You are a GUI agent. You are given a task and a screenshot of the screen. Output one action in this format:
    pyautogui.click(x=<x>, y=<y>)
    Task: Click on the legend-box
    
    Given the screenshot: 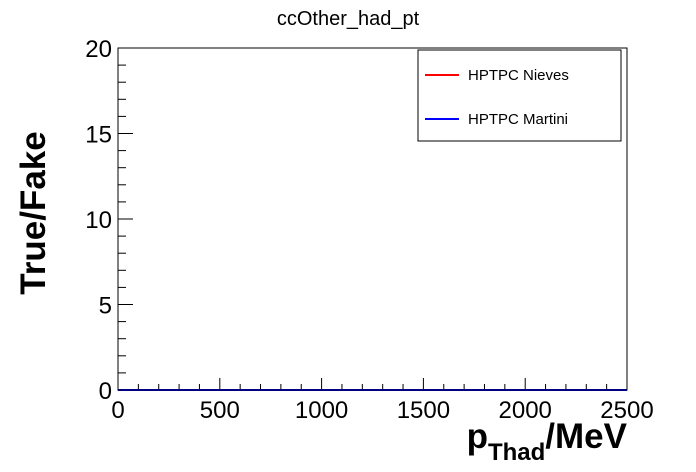 What is the action you would take?
    pyautogui.click(x=519, y=95)
    